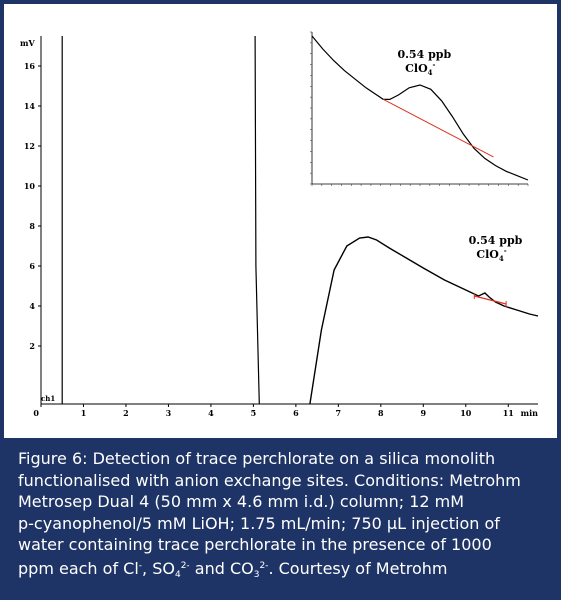  What do you see at coordinates (126, 413) in the screenshot?
I see `x-tick-label: 2` at bounding box center [126, 413].